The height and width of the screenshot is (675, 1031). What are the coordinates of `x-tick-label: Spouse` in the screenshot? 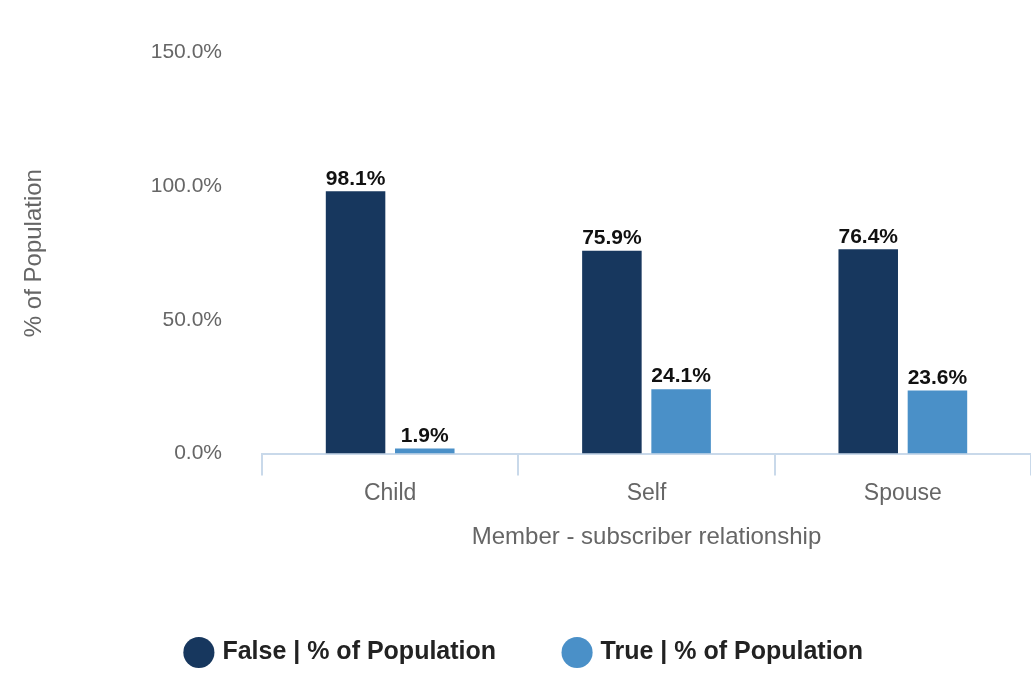 It's located at (902, 491).